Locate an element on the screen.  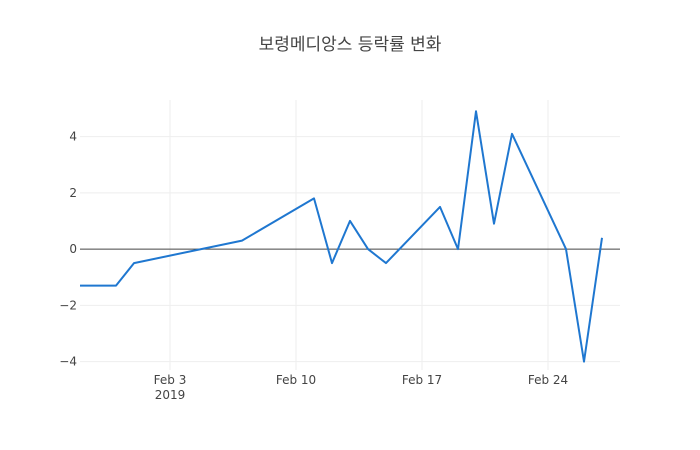
y-tick-label: 4 is located at coordinates (73, 137).